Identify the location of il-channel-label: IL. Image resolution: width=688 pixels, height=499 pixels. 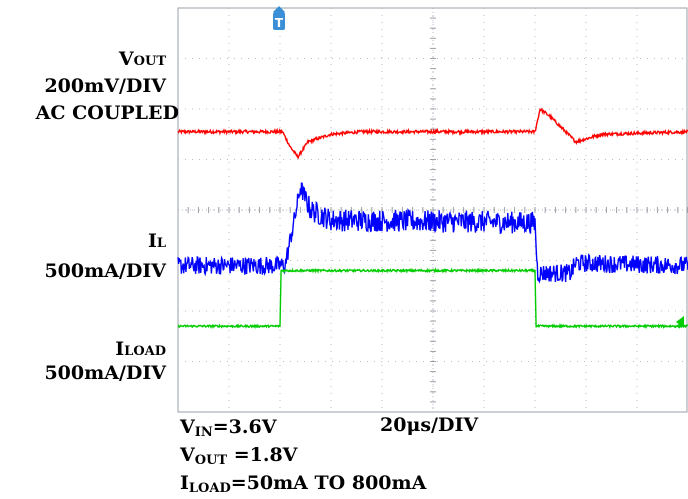
(156, 241).